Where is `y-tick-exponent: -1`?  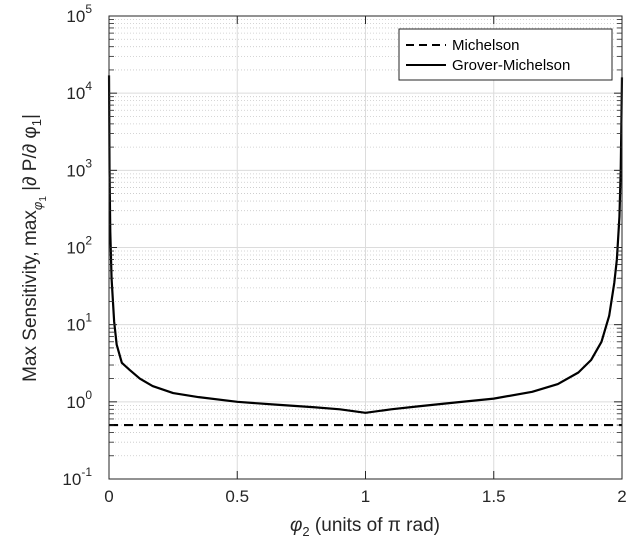 y-tick-exponent: -1 is located at coordinates (86, 472).